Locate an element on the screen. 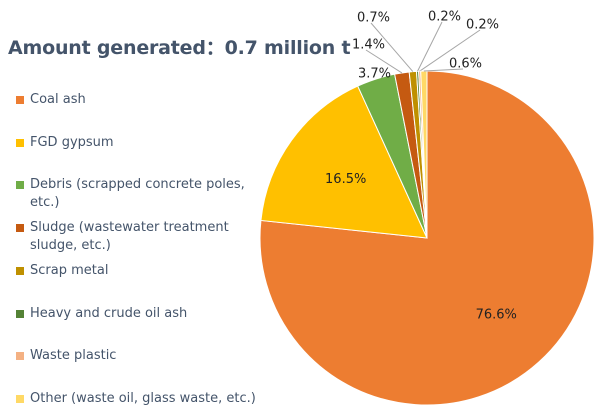 This screenshot has width=600, height=416. legend-item-oil-ash: Heavy and crude oil ash is located at coordinates (141, 314).